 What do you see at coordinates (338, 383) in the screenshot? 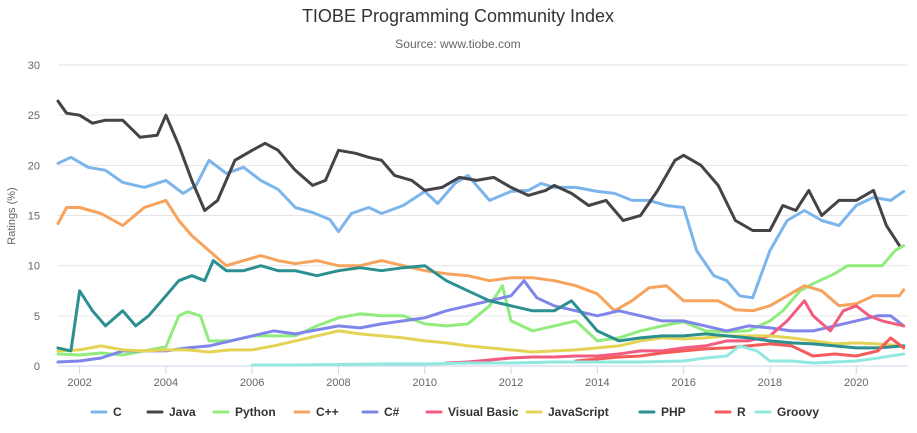
I see `x-tick-label: 2008` at bounding box center [338, 383].